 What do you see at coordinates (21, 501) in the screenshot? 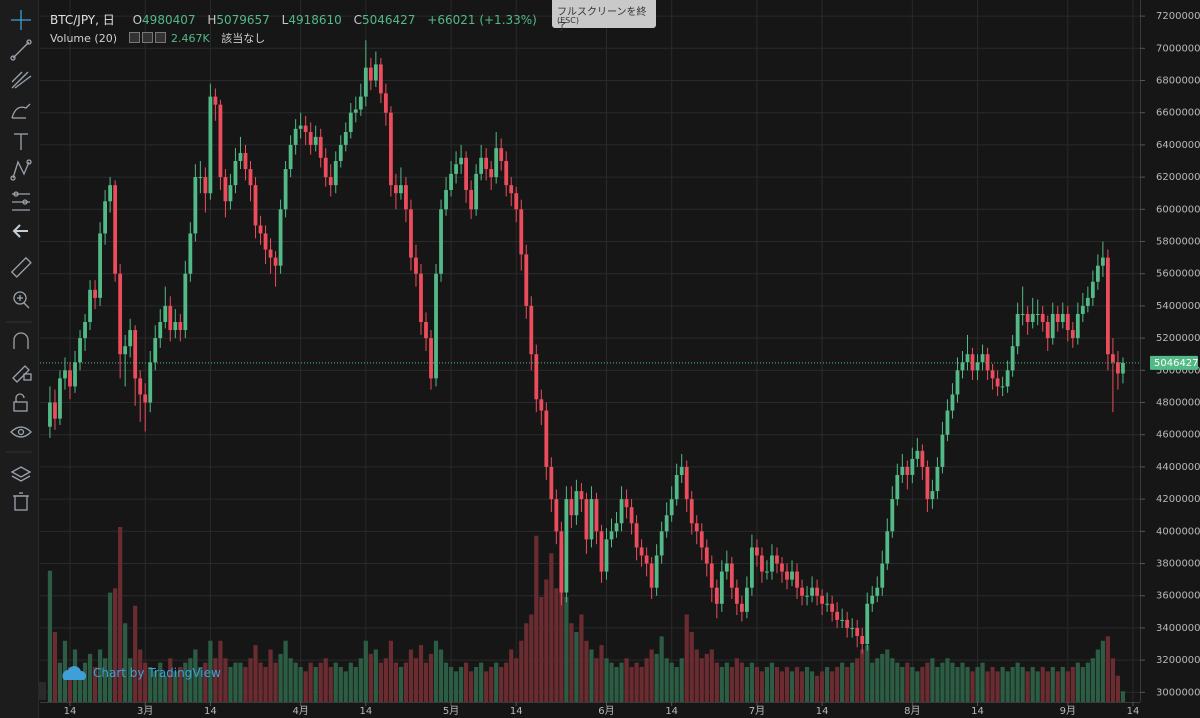
I see `delete-tool` at bounding box center [21, 501].